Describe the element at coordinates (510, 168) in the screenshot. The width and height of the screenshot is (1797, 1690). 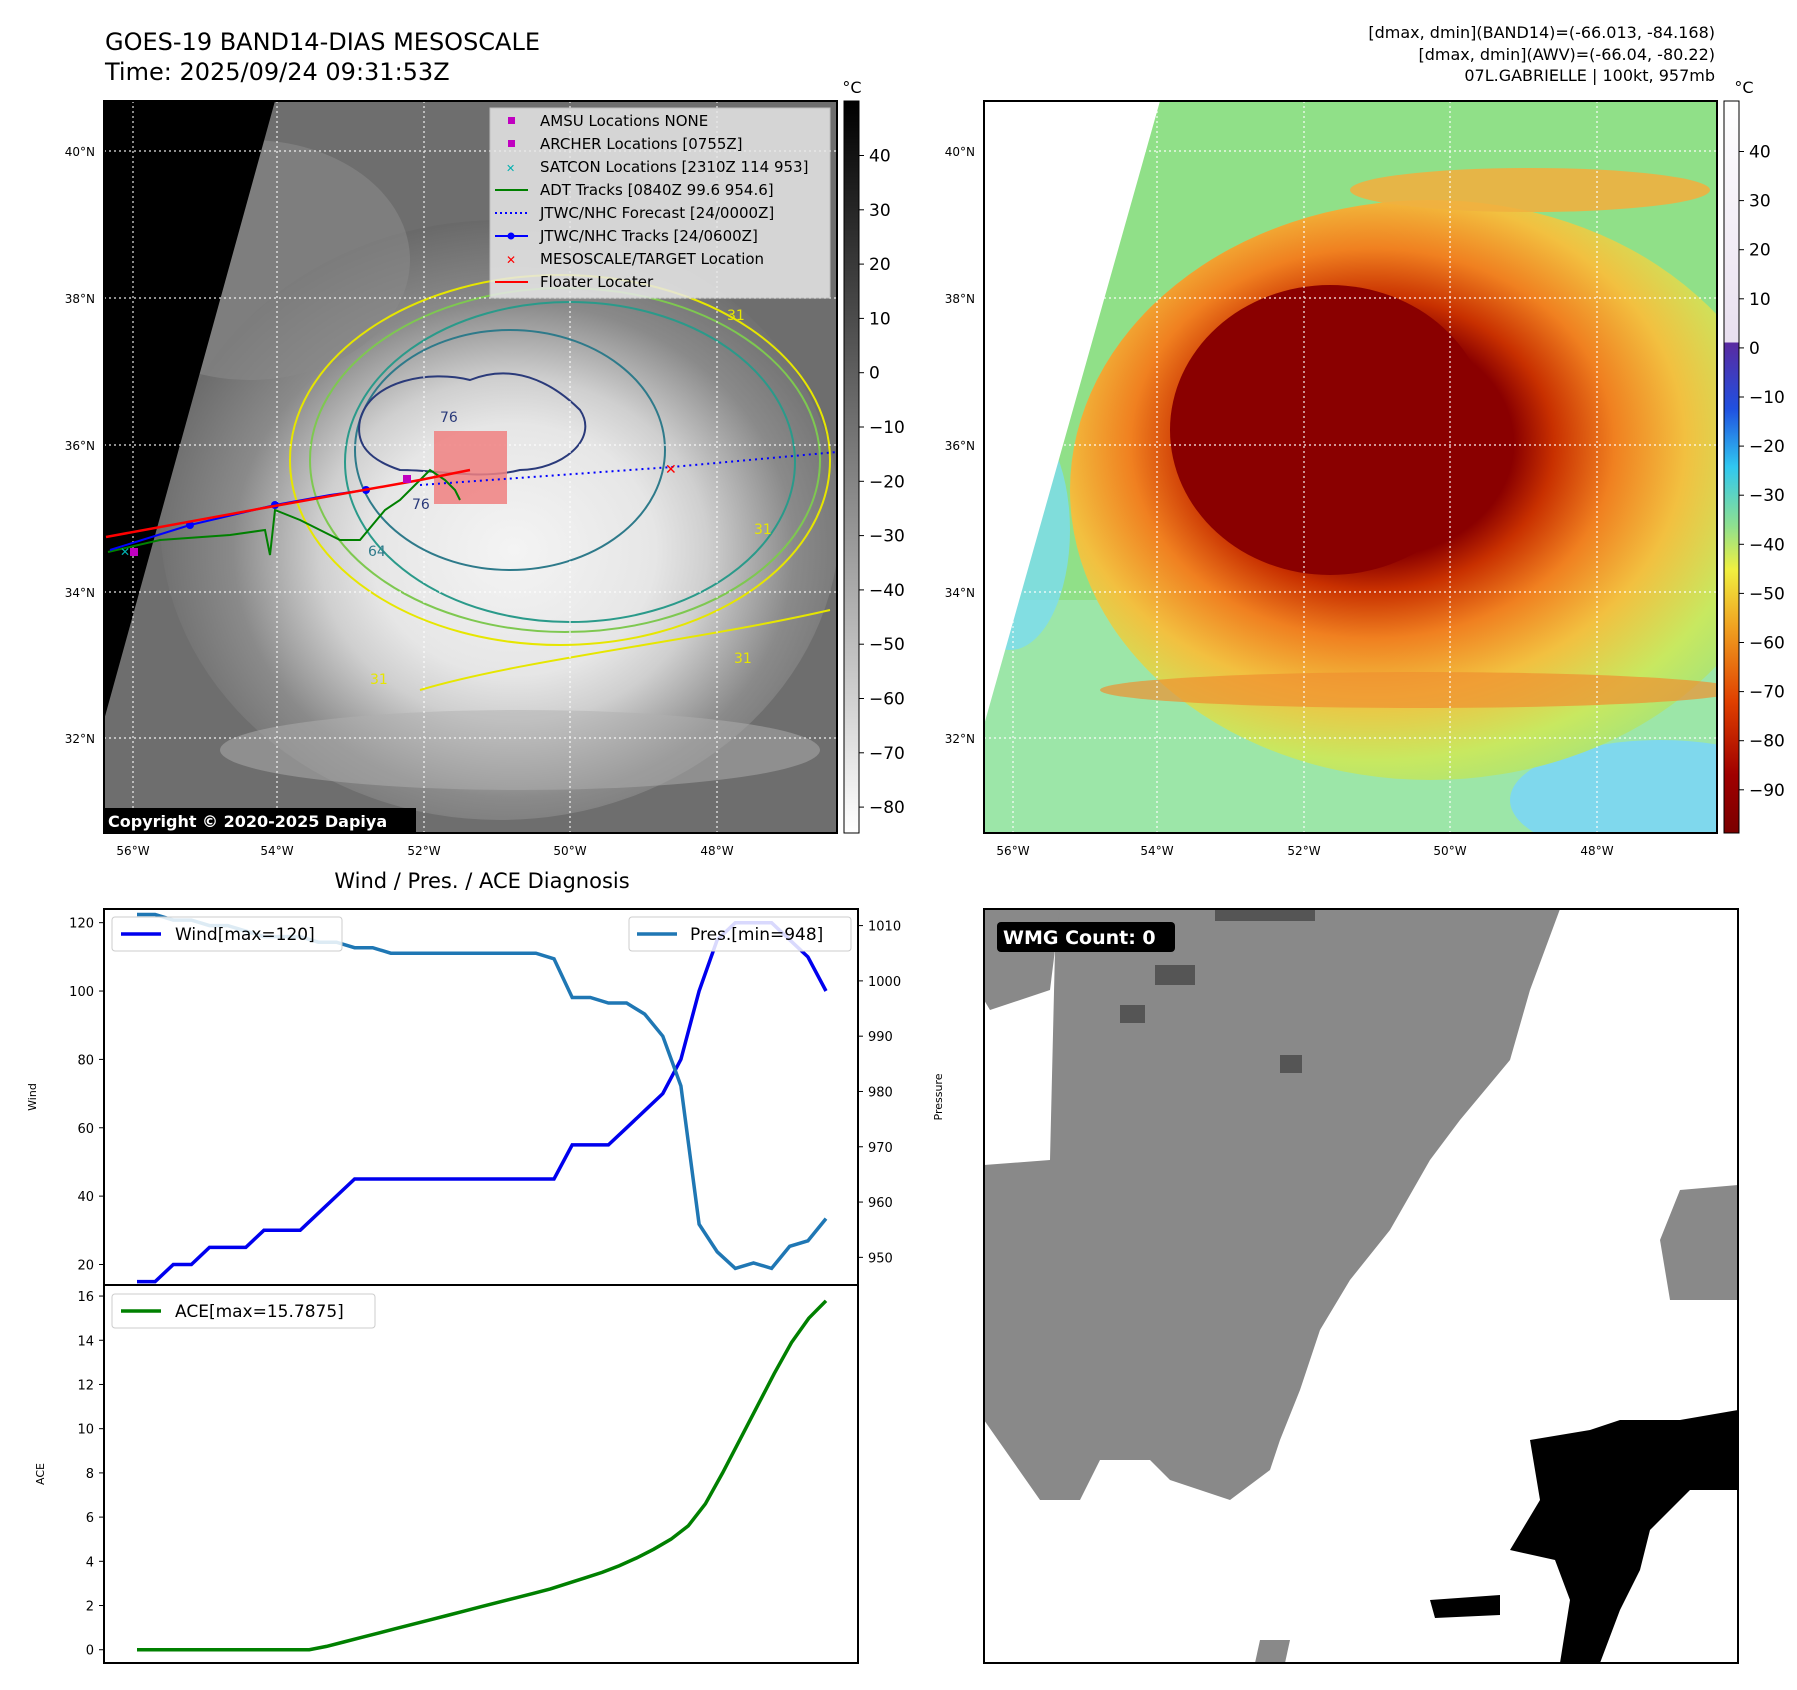
I see `legend-marker-satcon: ✕` at that location.